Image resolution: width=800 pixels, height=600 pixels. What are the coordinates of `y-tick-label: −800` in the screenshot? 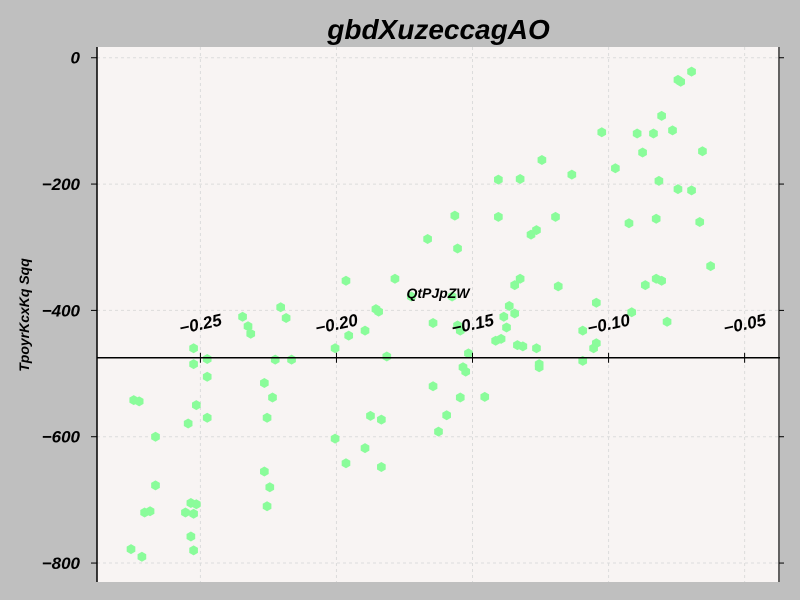 It's located at (61, 563).